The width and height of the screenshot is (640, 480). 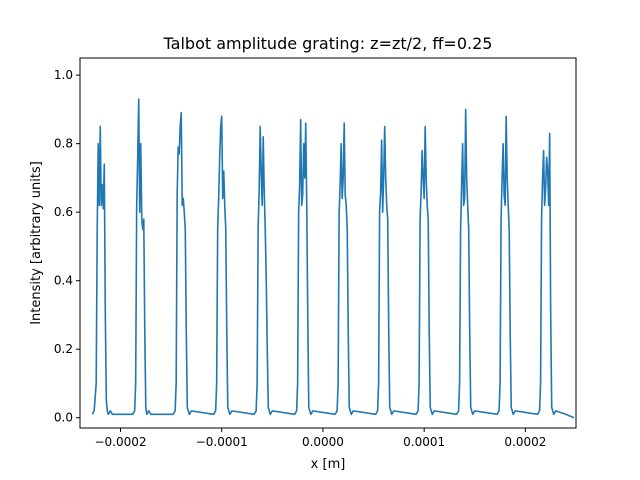 I want to click on y-tick-label: 0.6, so click(x=63, y=212).